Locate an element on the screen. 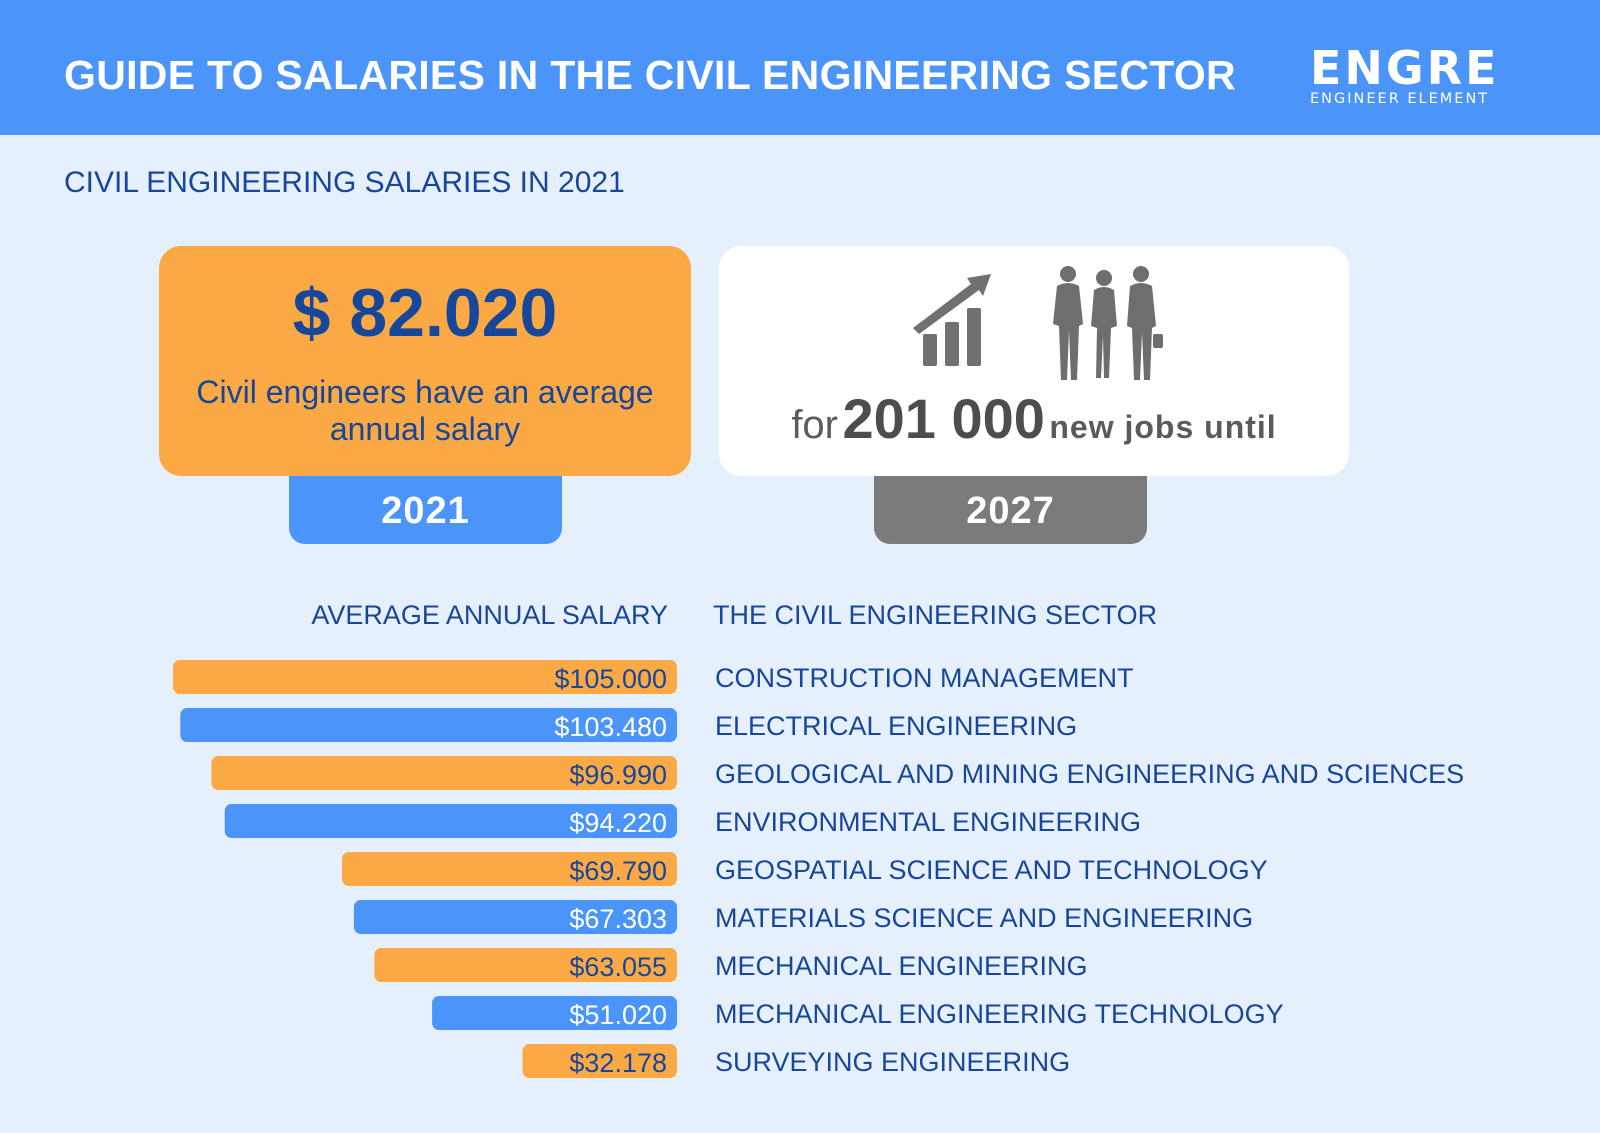  people-icon is located at coordinates (1108, 323).